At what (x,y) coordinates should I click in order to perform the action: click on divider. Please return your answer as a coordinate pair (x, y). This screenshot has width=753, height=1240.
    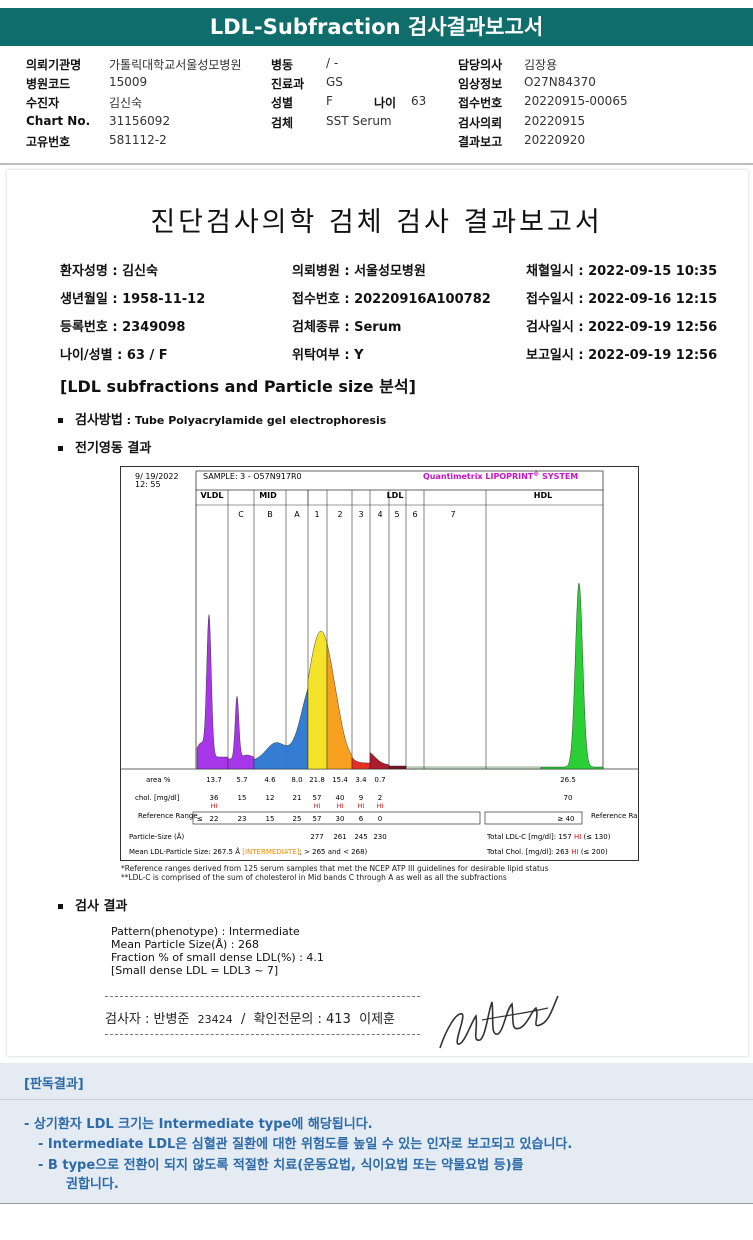
    Looking at the image, I should click on (376, 164).